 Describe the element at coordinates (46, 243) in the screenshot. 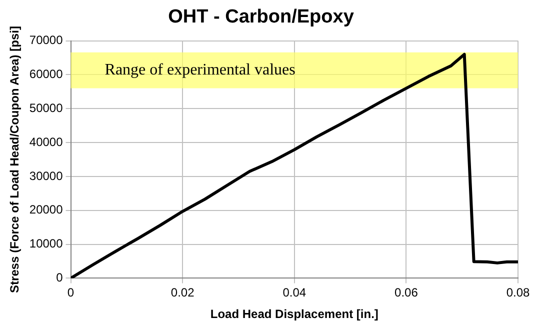

I see `y-tick-label: 10000` at that location.